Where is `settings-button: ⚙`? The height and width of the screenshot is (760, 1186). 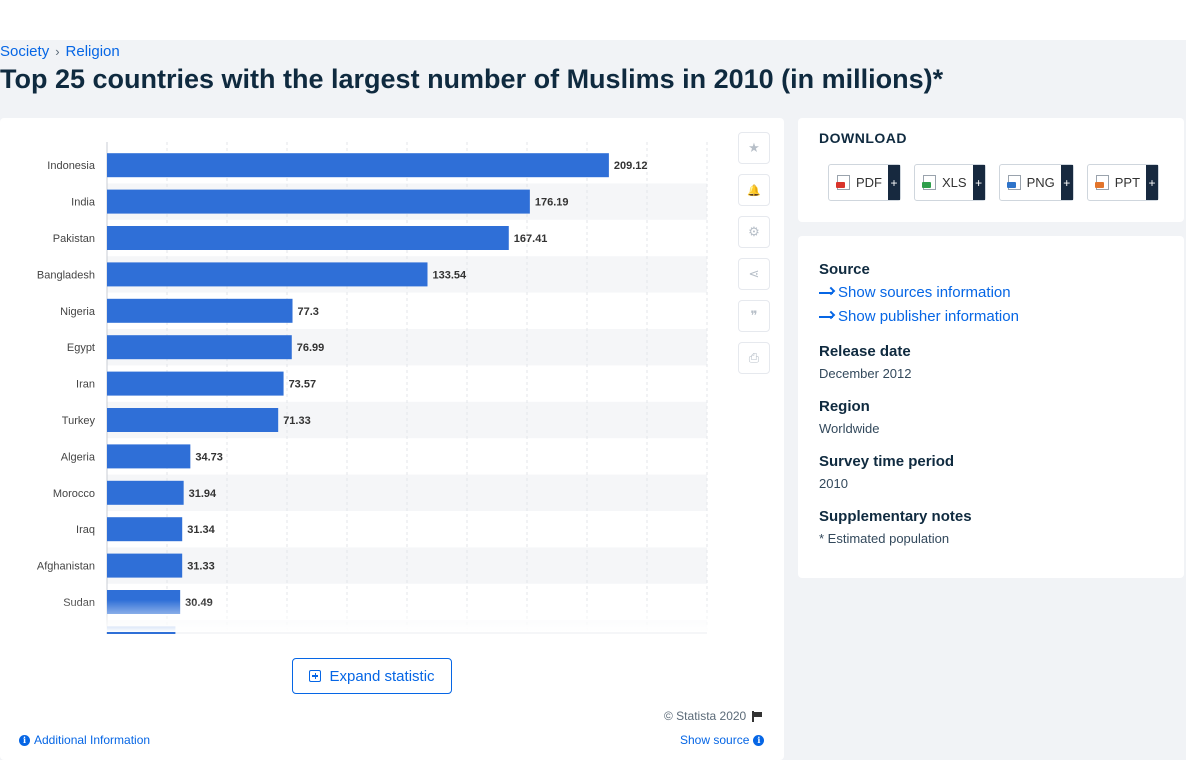 settings-button: ⚙ is located at coordinates (754, 232).